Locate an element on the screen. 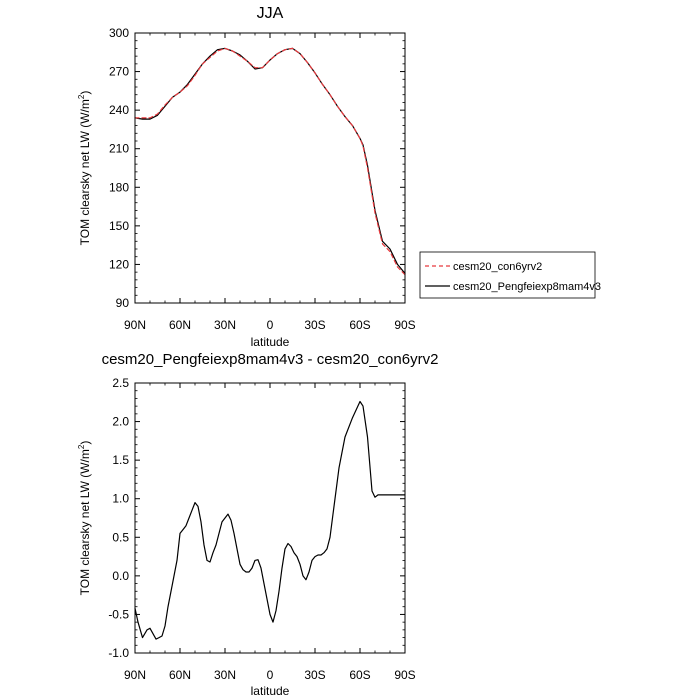 Image resolution: width=700 pixels, height=700 pixels. top-ytick-label: 180 is located at coordinates (119, 187).